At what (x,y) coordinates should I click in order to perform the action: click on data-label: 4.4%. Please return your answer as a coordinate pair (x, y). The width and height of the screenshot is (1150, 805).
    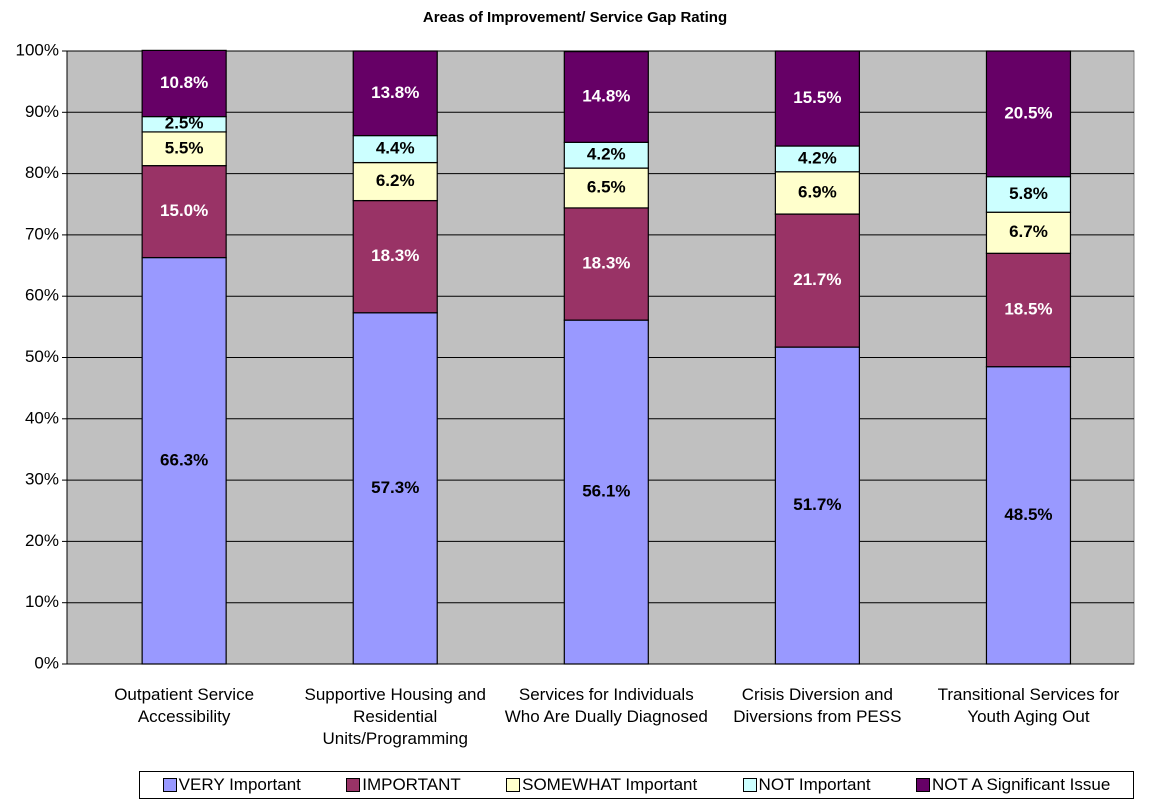
    Looking at the image, I should click on (395, 148).